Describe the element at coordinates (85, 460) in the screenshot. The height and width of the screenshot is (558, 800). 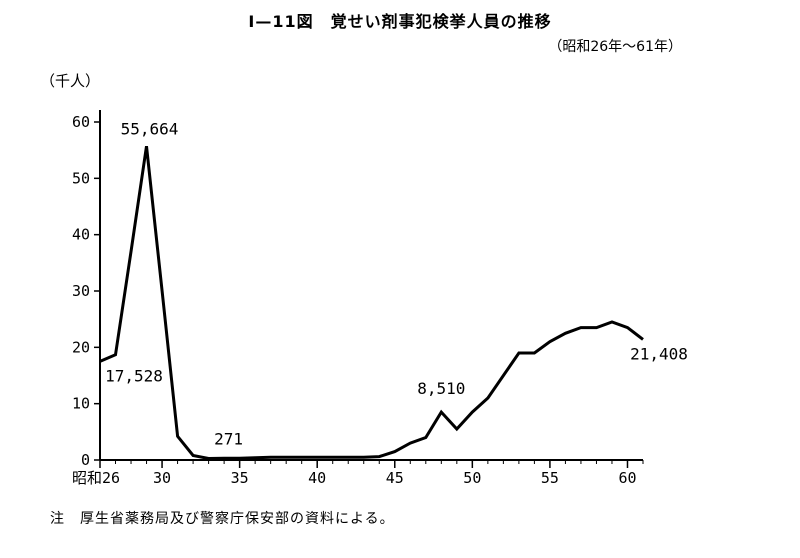
I see `y-tick-label: 0` at that location.